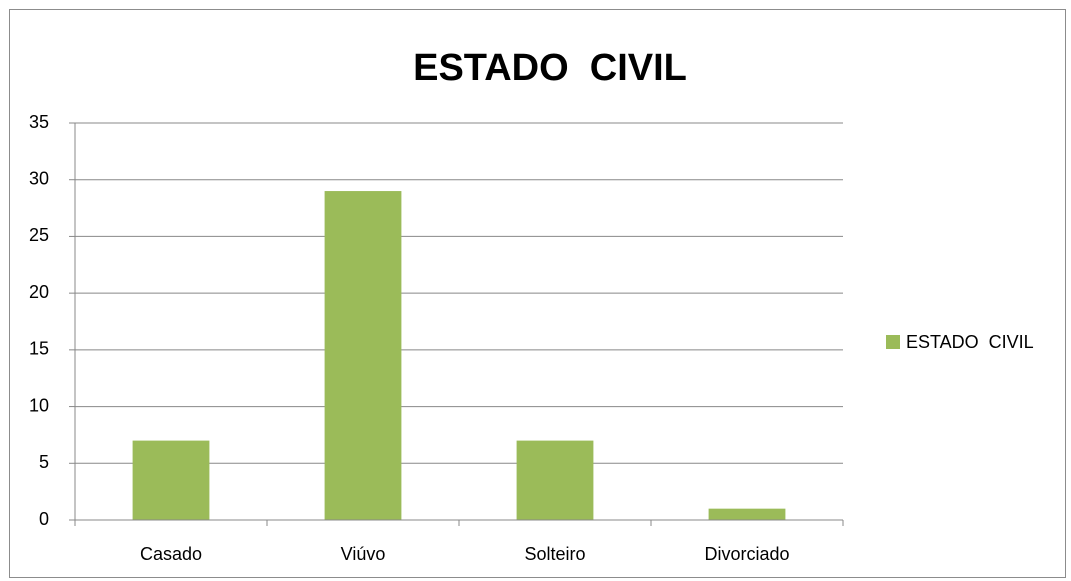 Image resolution: width=1071 pixels, height=581 pixels. I want to click on x-tick-label: Solteiro, so click(554, 554).